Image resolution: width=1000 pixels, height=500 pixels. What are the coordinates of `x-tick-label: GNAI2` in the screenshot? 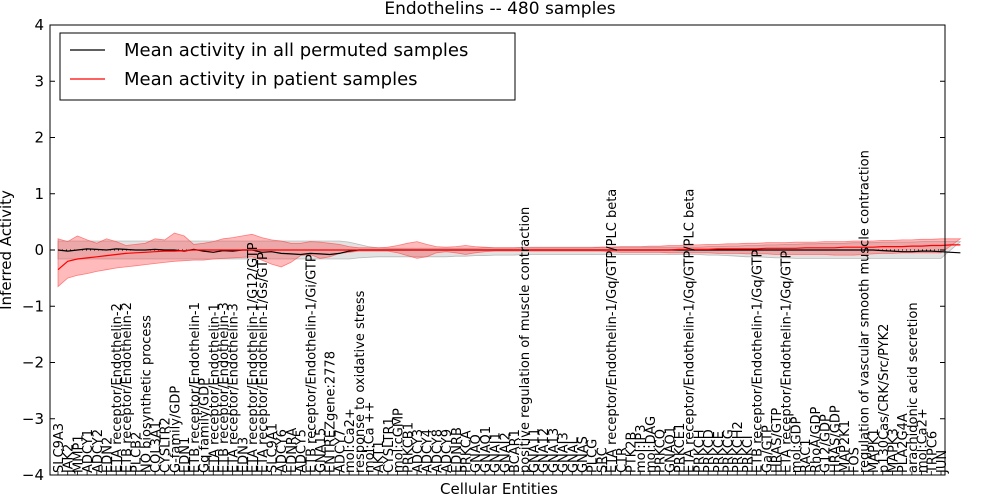 It's located at (505, 452).